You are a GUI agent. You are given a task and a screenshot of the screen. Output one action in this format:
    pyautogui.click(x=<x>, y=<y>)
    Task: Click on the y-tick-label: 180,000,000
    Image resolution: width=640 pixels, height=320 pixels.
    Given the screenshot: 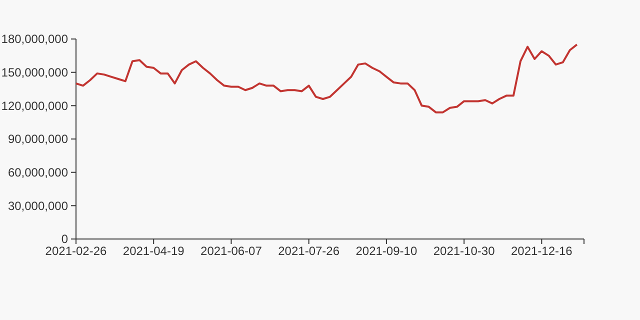 What is the action you would take?
    pyautogui.click(x=34, y=39)
    